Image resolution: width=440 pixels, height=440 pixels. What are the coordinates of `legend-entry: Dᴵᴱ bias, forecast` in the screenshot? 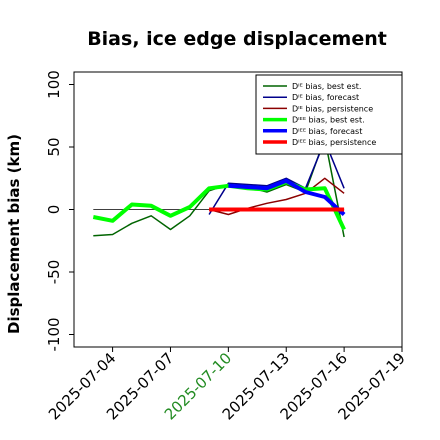 It's located at (325, 97).